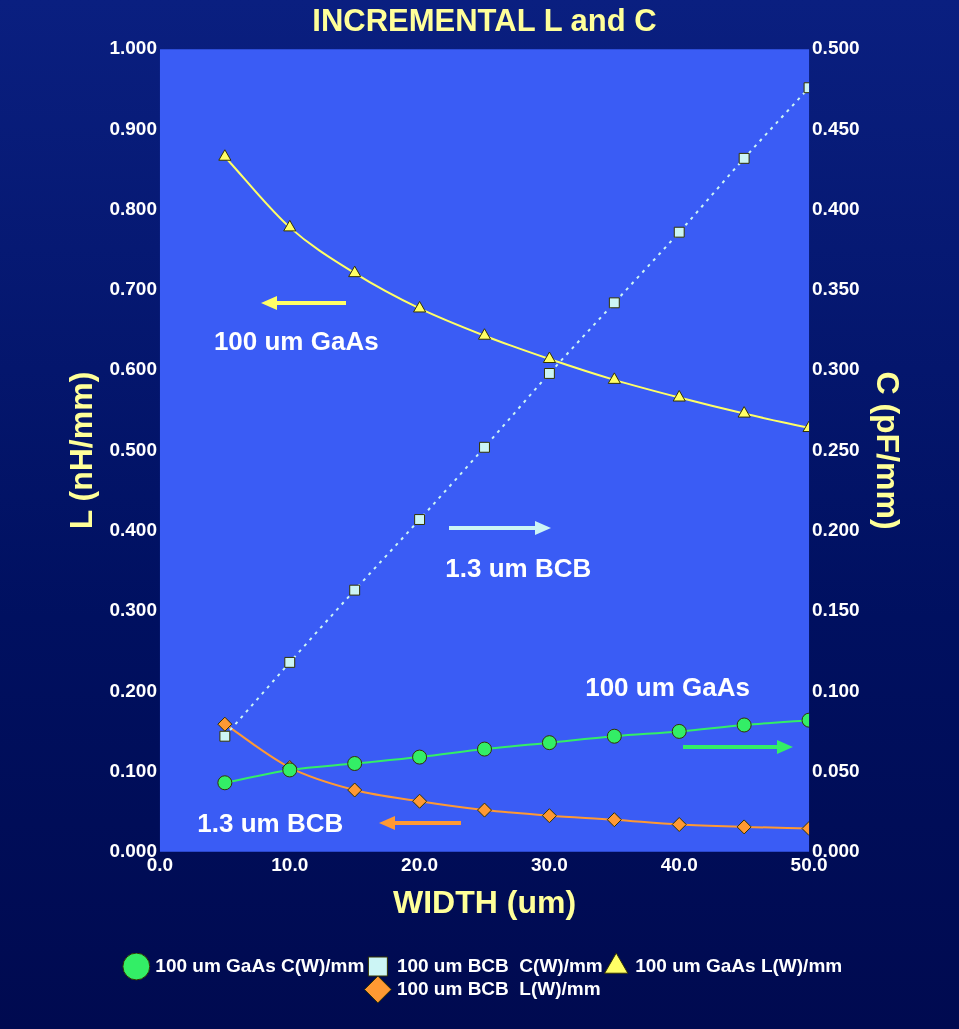  Describe the element at coordinates (836, 289) in the screenshot. I see `y2-tick-label: 0.350` at that location.